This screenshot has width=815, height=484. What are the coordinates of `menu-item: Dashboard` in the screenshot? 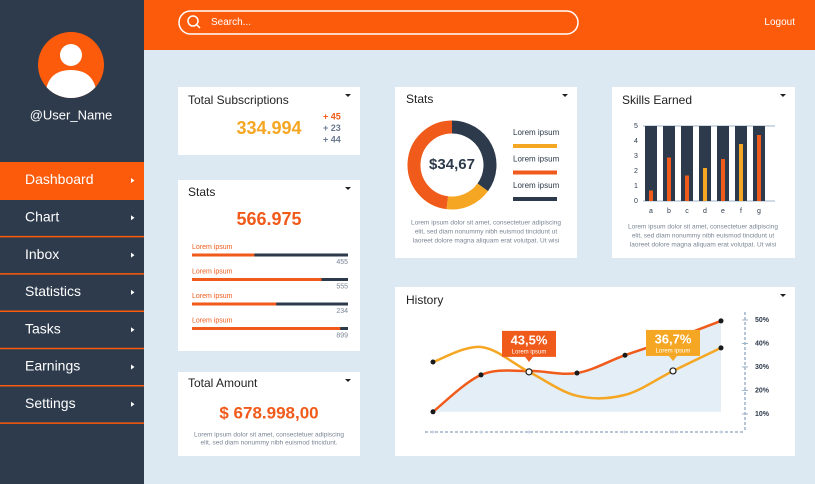 It's located at (59, 179).